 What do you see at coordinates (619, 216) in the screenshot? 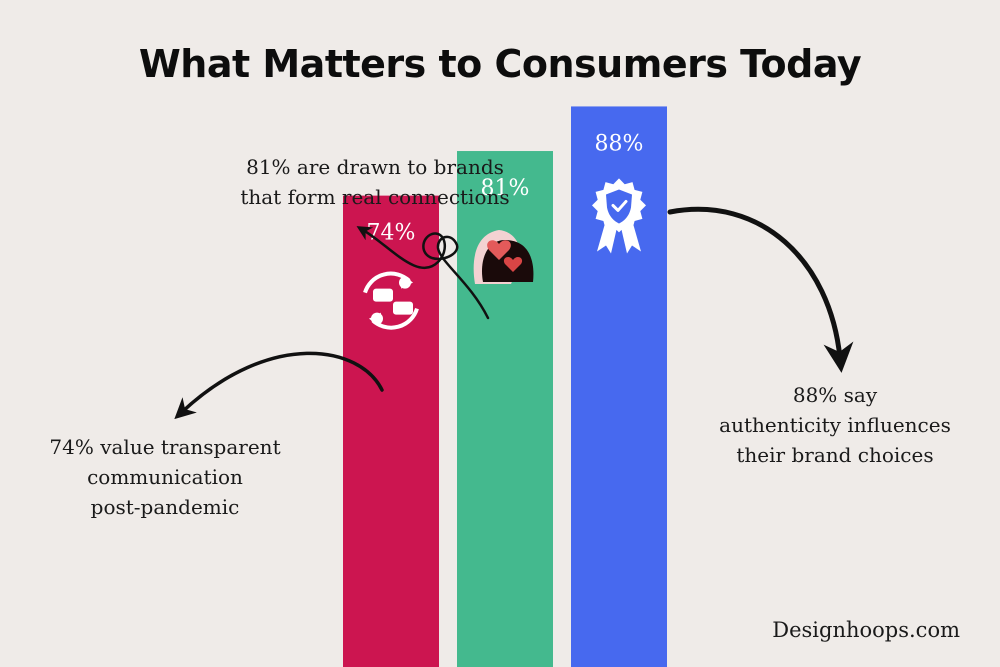
I see `verified-badge-icon` at bounding box center [619, 216].